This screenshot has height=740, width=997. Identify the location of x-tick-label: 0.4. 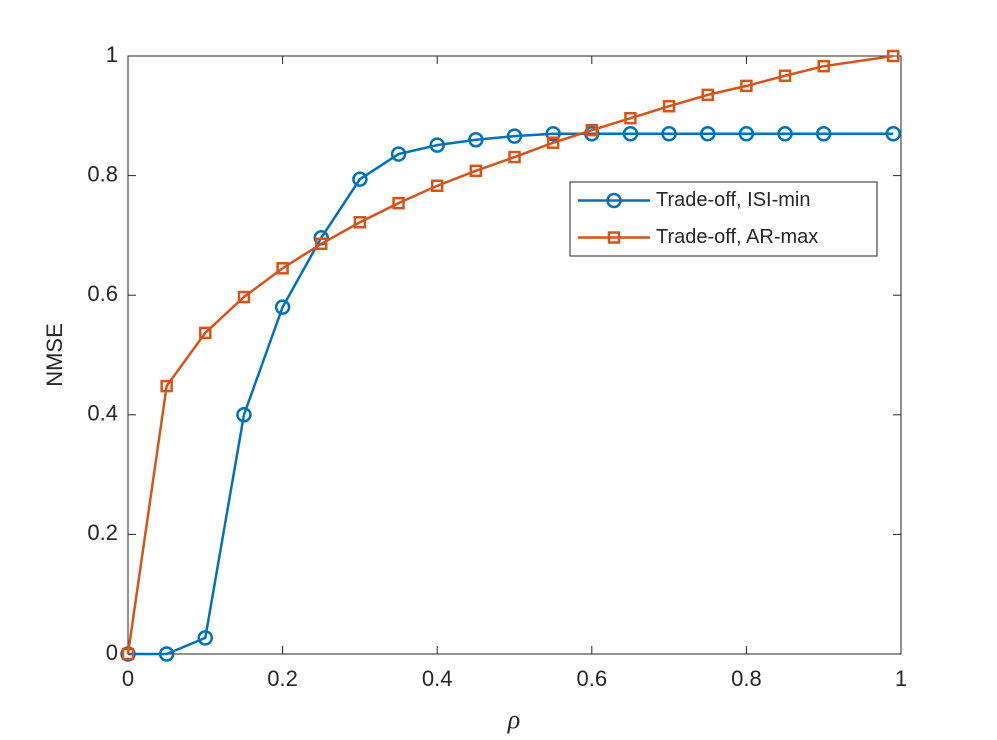
(437, 678).